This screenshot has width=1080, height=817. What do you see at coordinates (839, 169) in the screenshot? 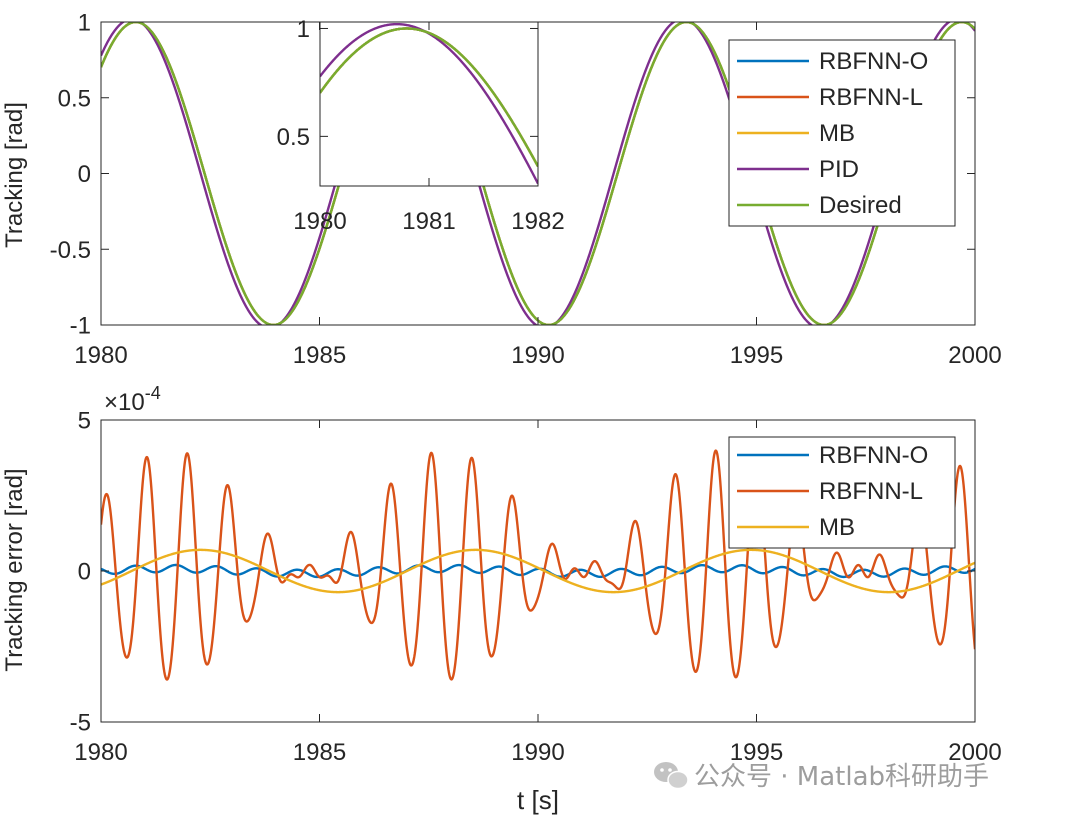
I see `legend-label-pid: PID` at bounding box center [839, 169].